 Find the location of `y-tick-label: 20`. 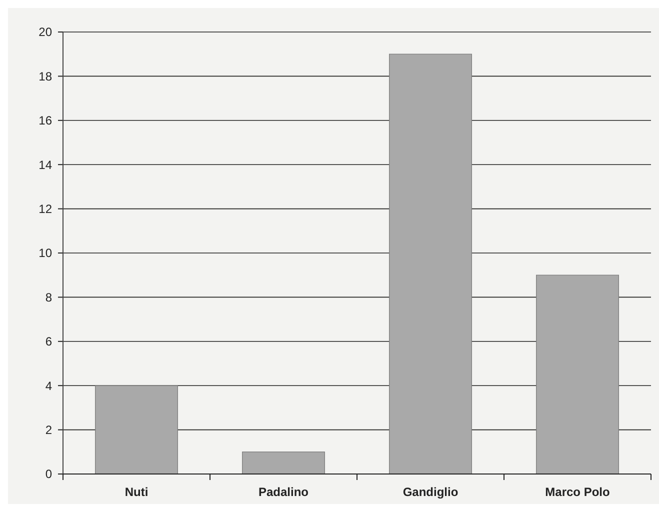

y-tick-label: 20 is located at coordinates (45, 32).